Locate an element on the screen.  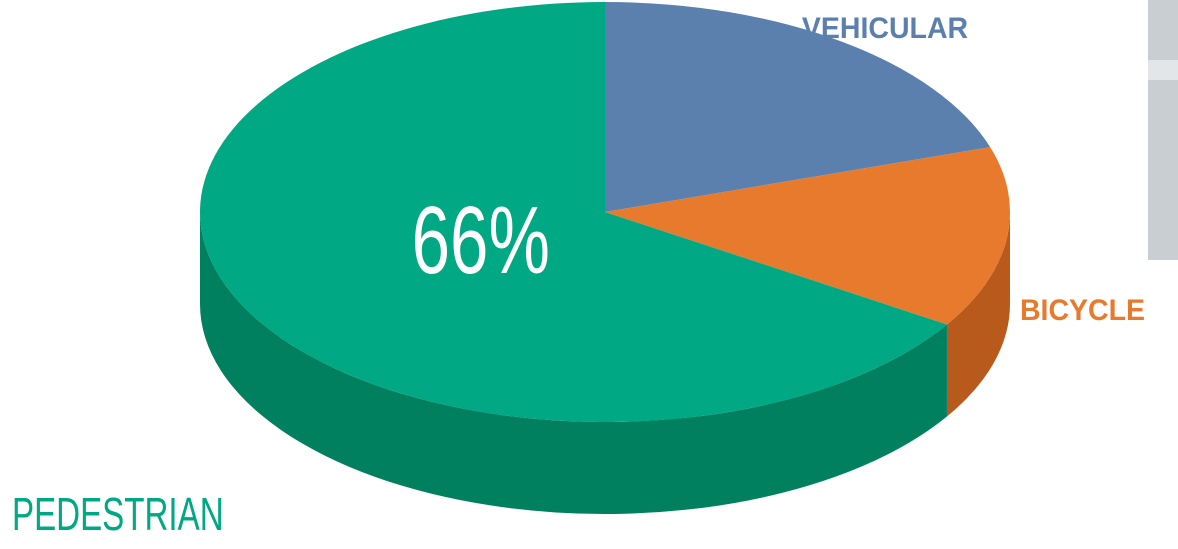
slice-side is located at coordinates (978, 314).